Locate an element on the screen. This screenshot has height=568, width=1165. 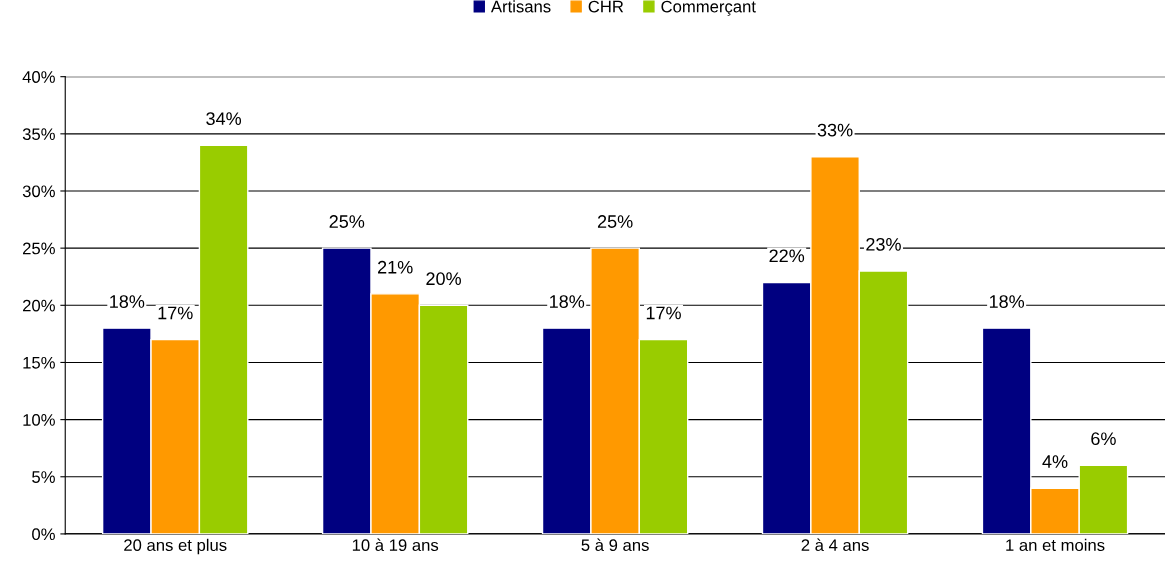
data-label: 20% is located at coordinates (443, 279).